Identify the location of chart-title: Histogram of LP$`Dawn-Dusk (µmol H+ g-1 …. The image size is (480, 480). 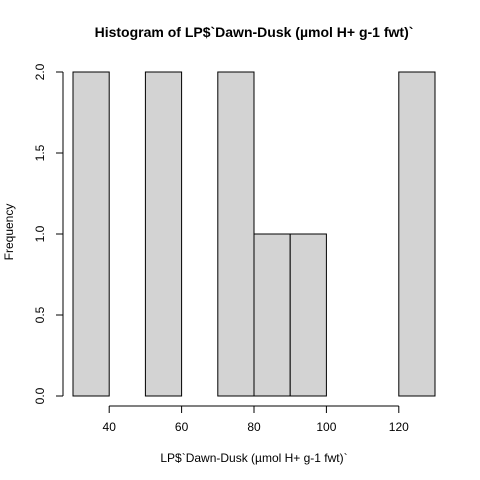
(254, 32).